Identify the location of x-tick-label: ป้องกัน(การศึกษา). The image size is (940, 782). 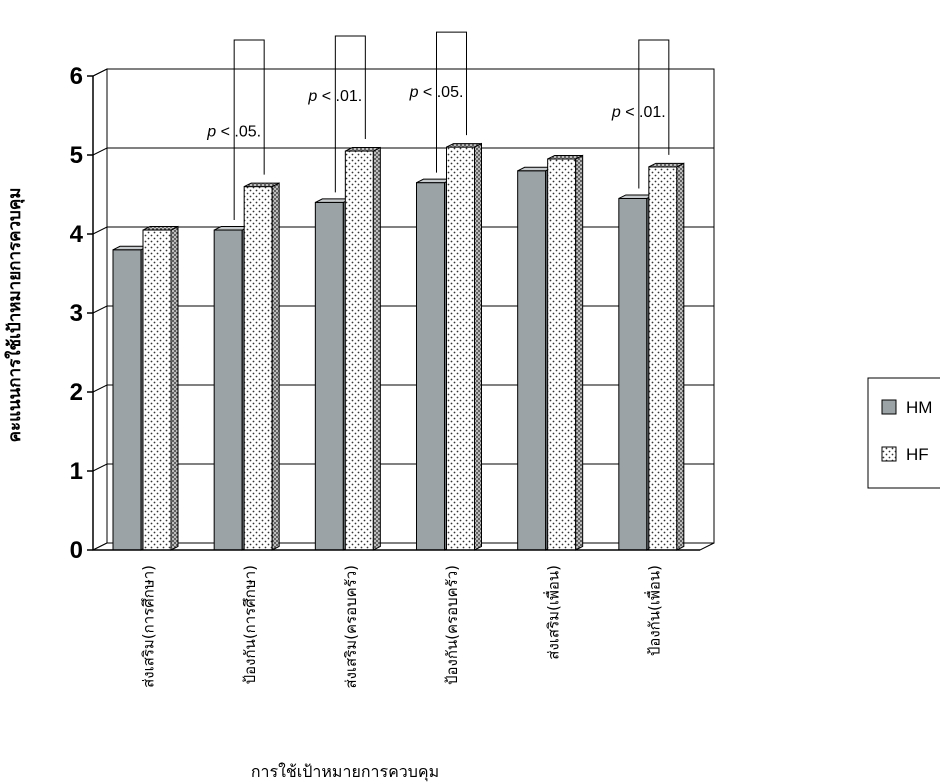
(250, 624).